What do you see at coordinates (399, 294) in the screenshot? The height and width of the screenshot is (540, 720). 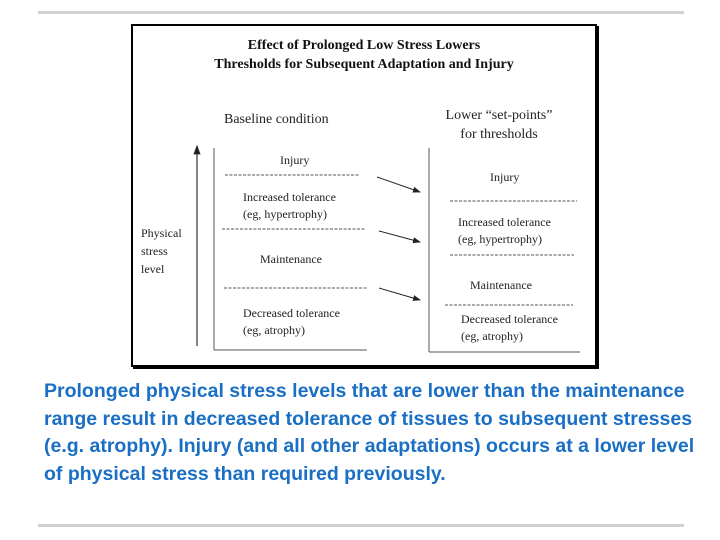 I see `shift-arrow-maintenance` at bounding box center [399, 294].